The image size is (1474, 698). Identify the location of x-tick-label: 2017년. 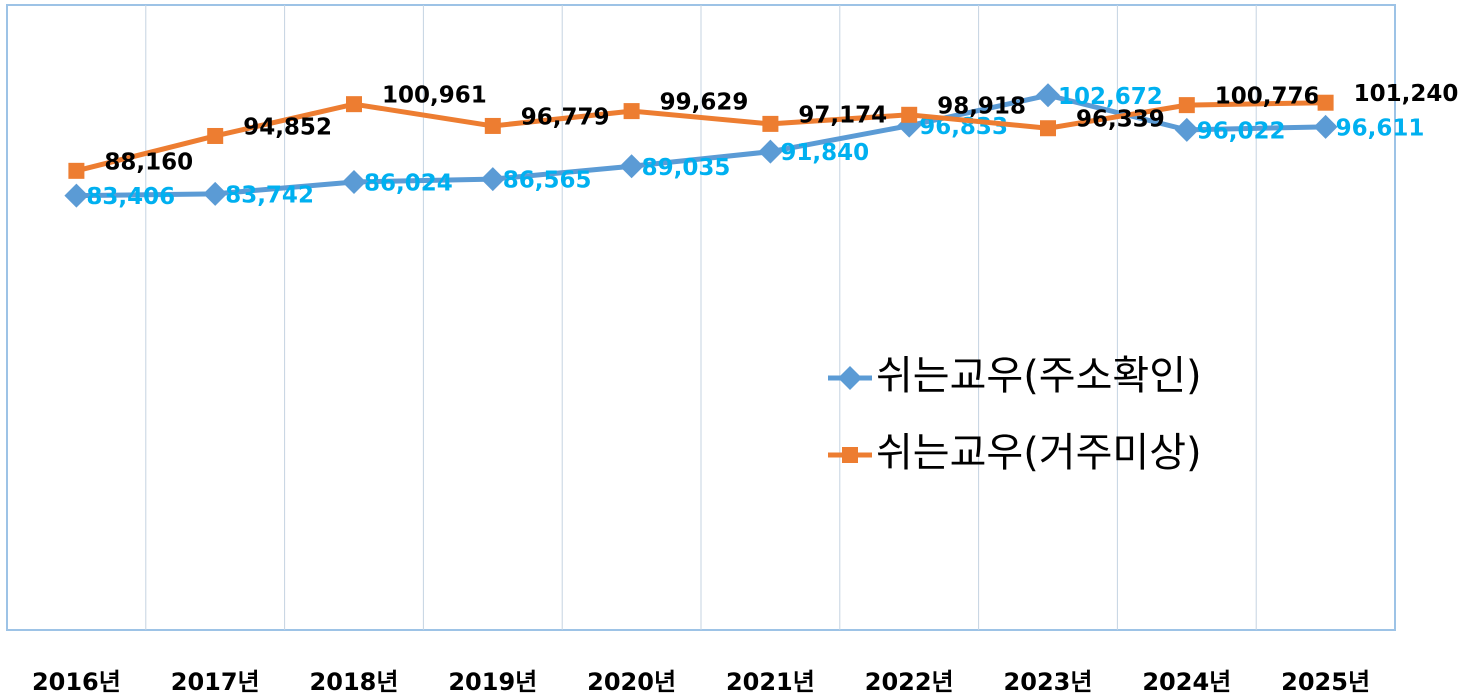
(215, 682).